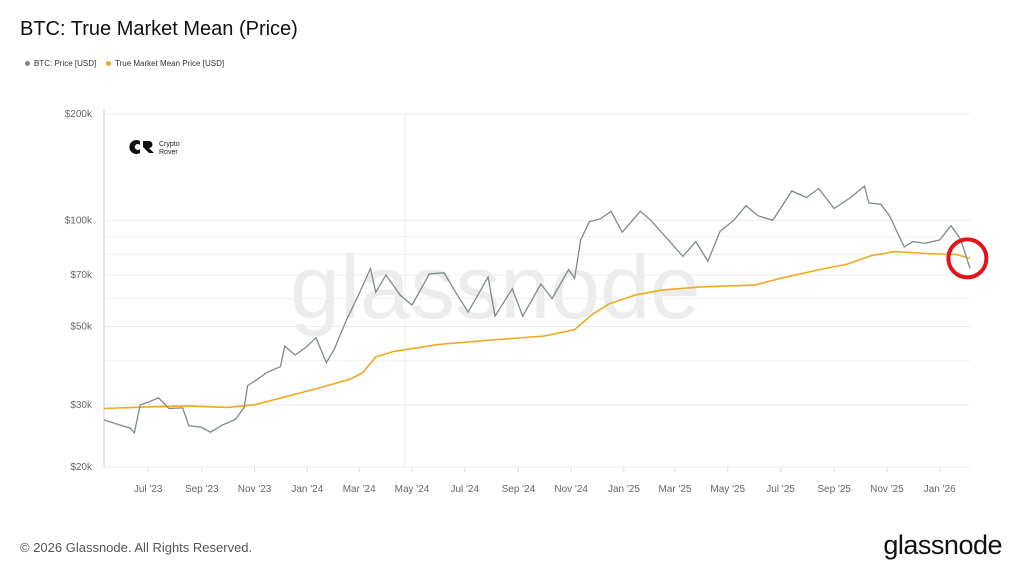 The image size is (1024, 580). Describe the element at coordinates (359, 489) in the screenshot. I see `x-tick-label: Mar '24` at that location.